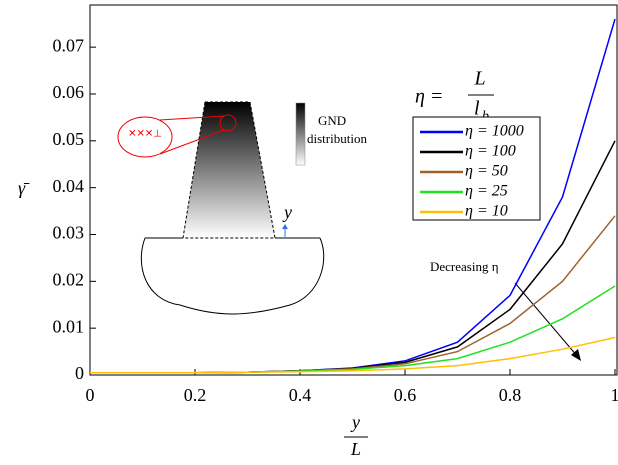 The width and height of the screenshot is (618, 465). Describe the element at coordinates (464, 266) in the screenshot. I see `annotation: Decreasing η` at that location.